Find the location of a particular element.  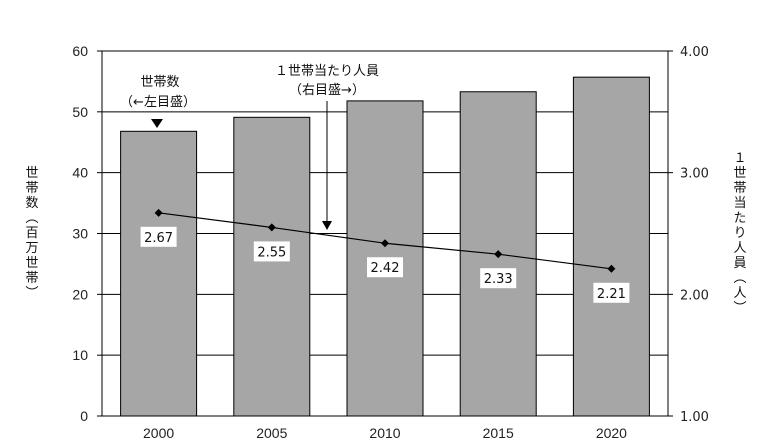

households-annotation-line1: 世帯数 is located at coordinates (159, 82).